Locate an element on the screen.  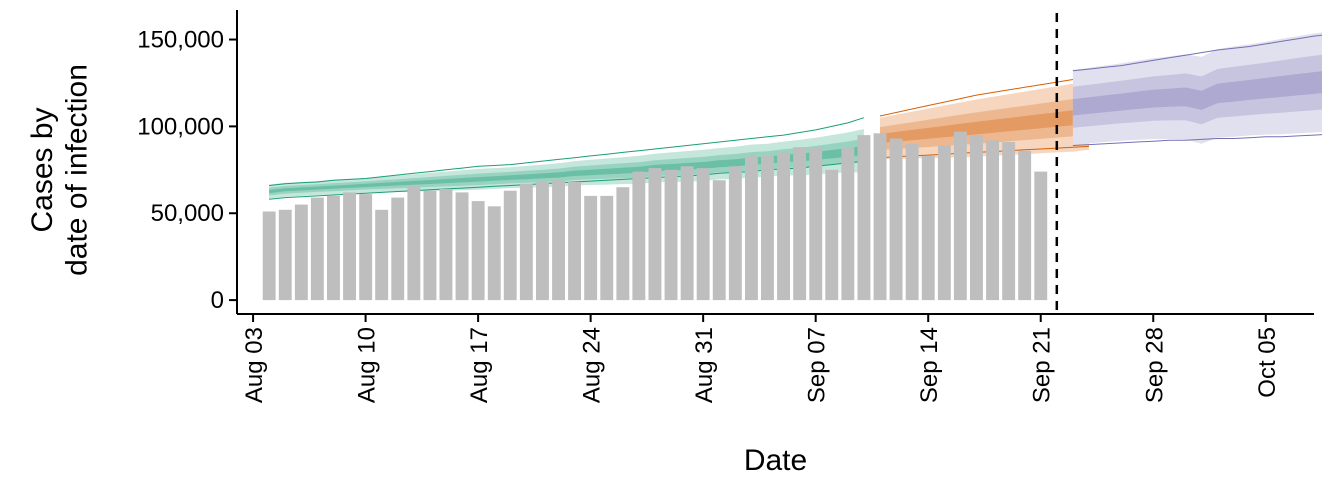
x-tick-label-0: Aug 03 is located at coordinates (254, 365).